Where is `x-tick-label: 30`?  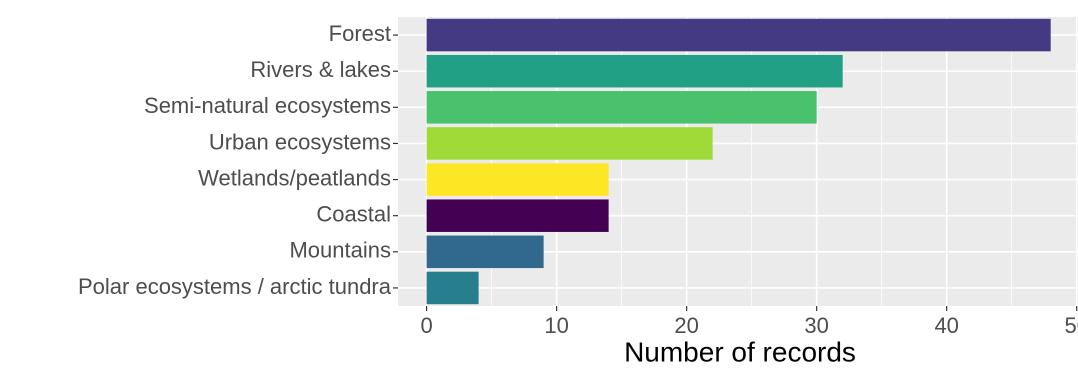 x-tick-label: 30 is located at coordinates (816, 325).